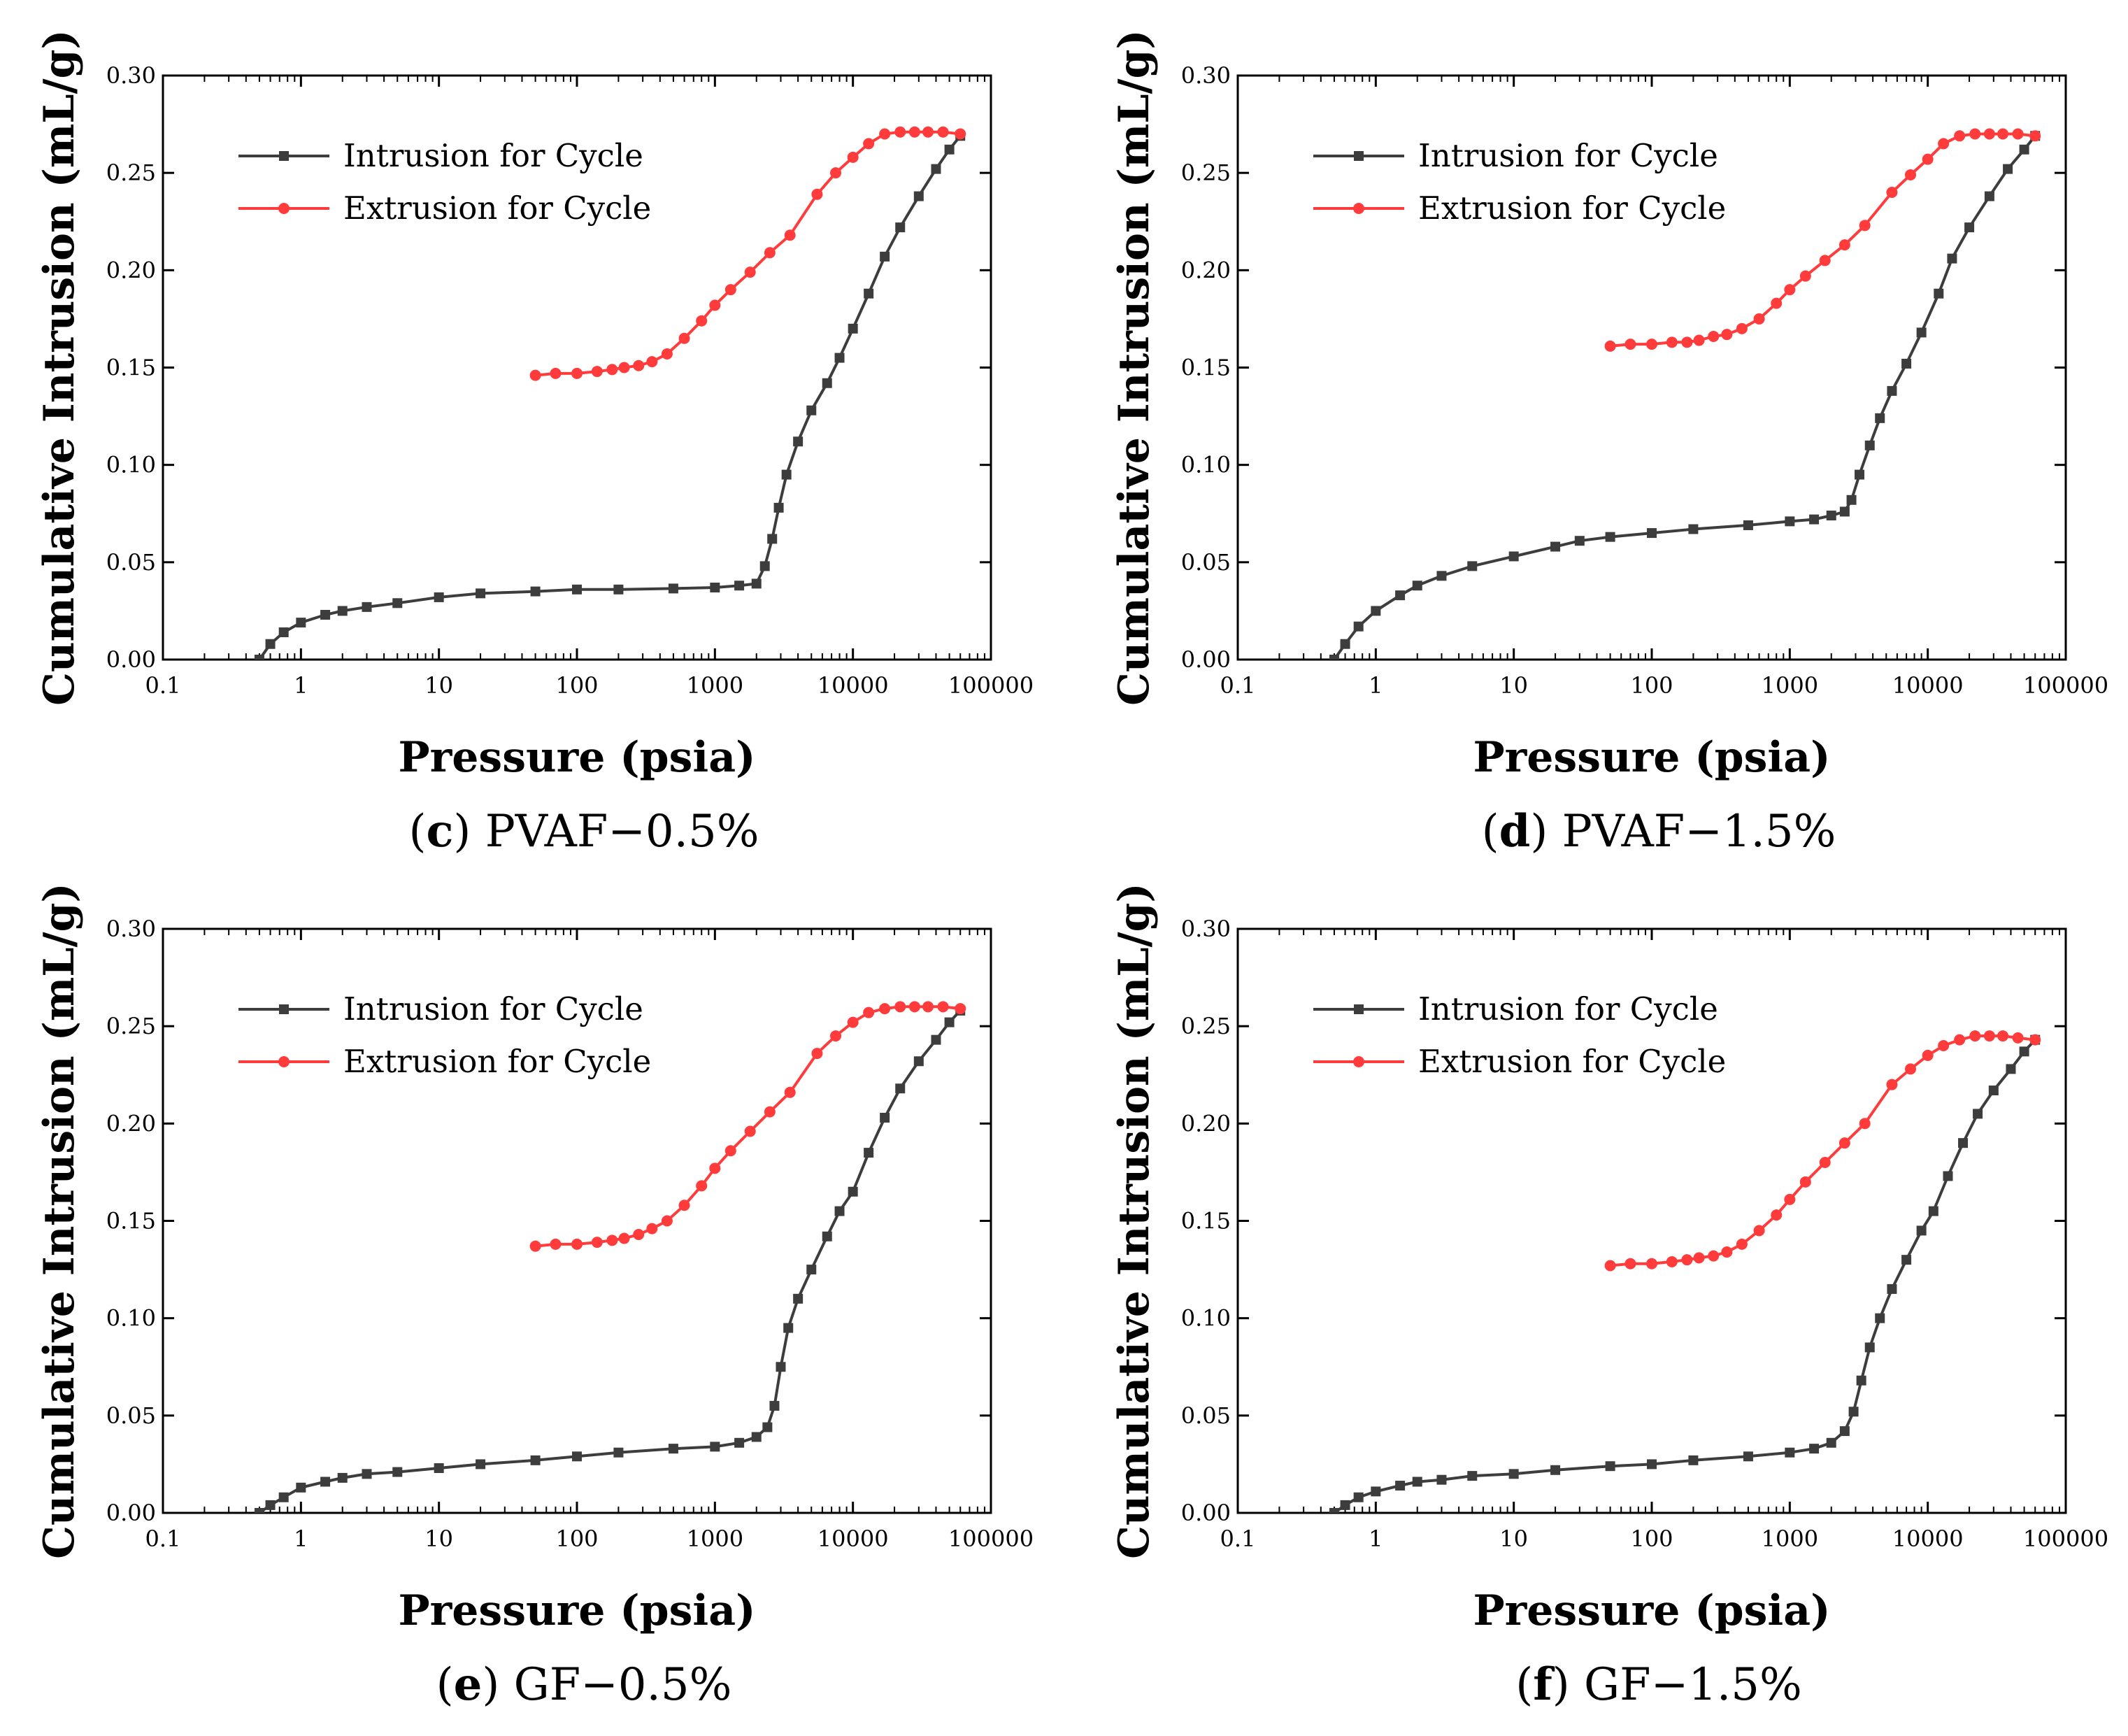 The image size is (2128, 1736). I want to click on x-tick-label: 1000, so click(1790, 1538).